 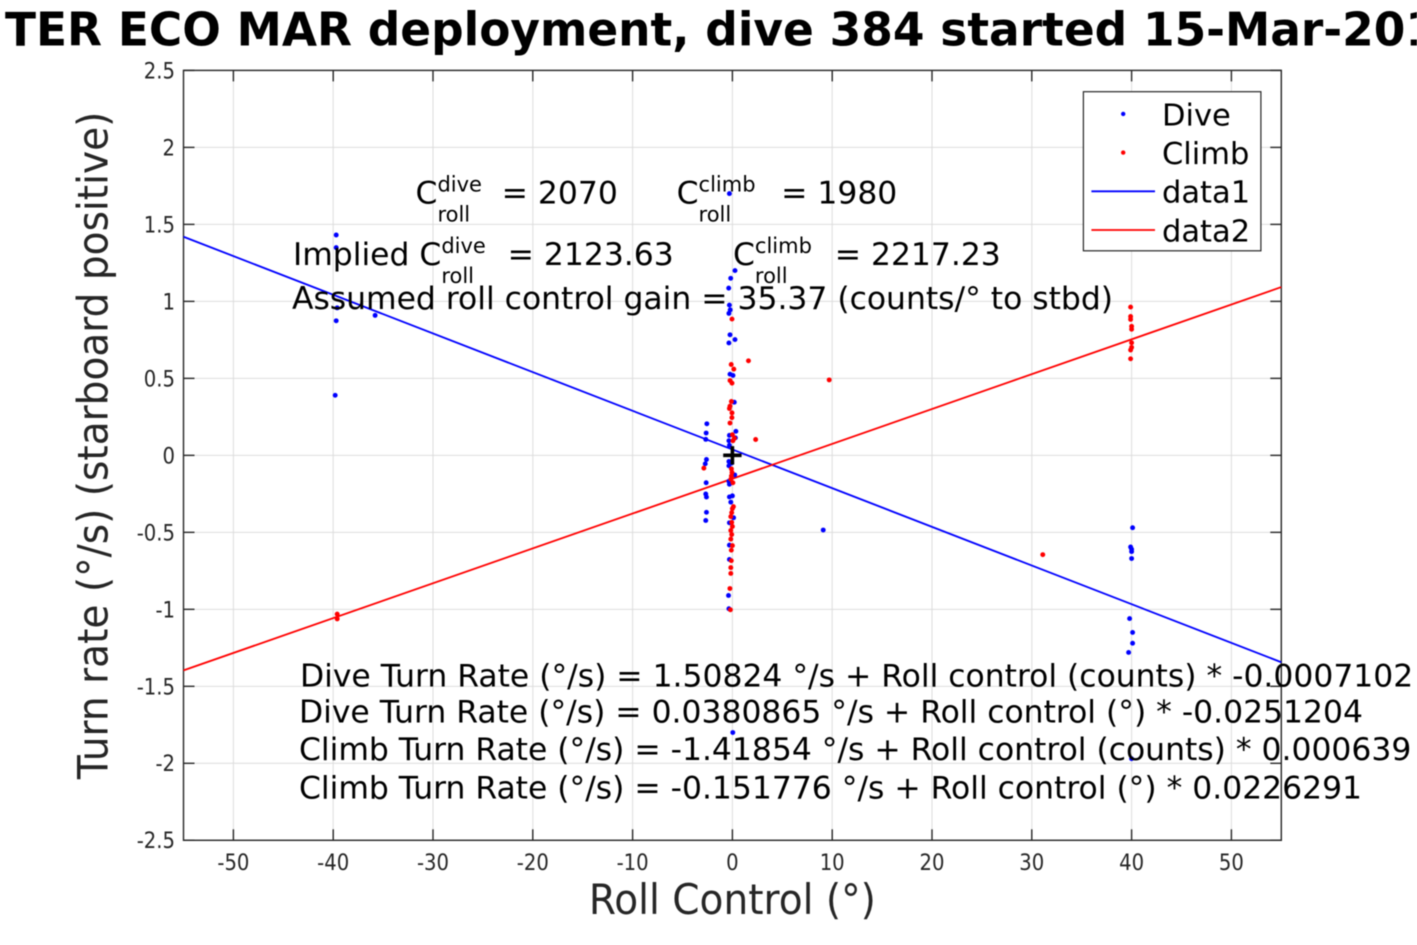 I want to click on legend-marker-climb, so click(x=1123, y=152).